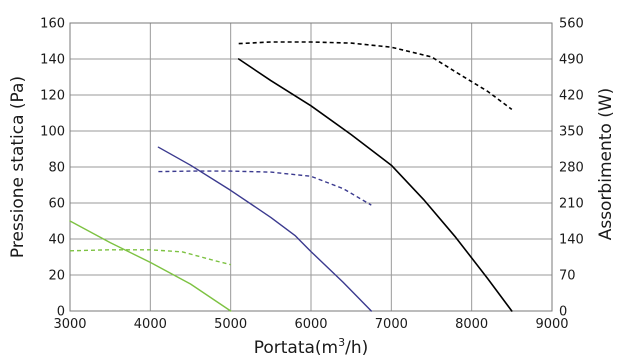 The image size is (619, 360). Describe the element at coordinates (310, 324) in the screenshot. I see `x-tick-label: 6000` at that location.